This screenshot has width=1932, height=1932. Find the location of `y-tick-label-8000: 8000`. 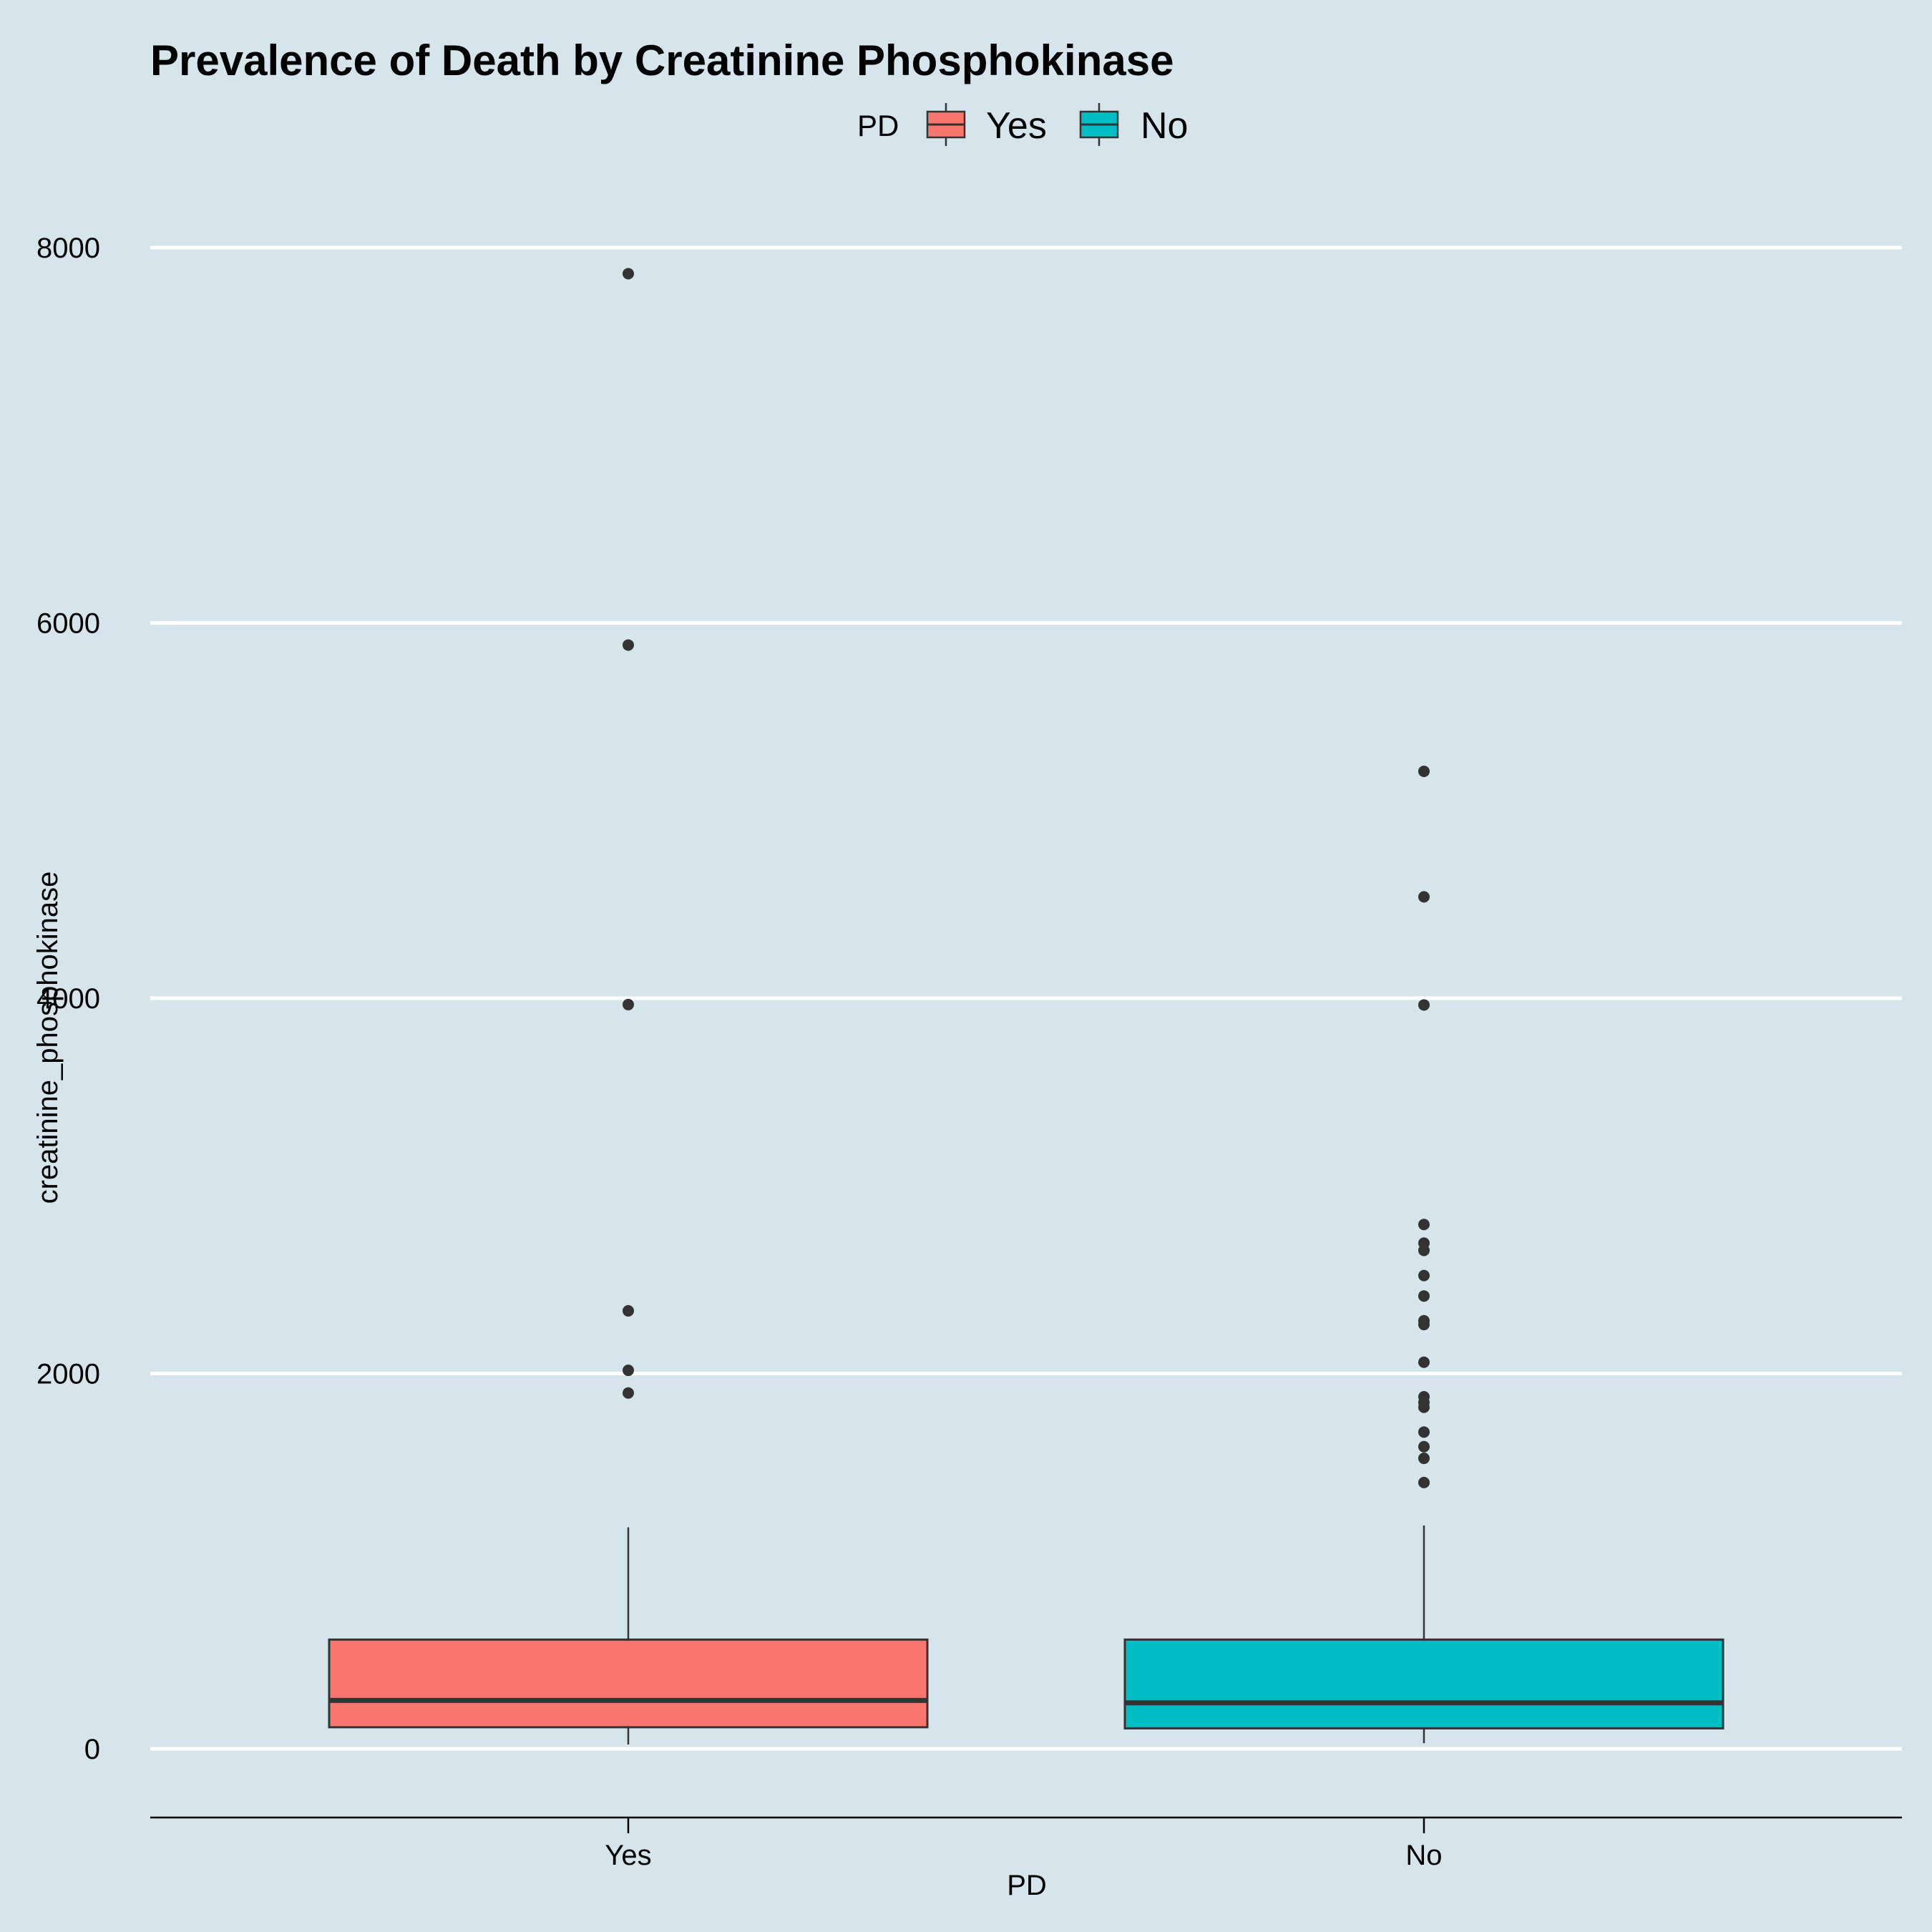

y-tick-label-8000: 8000 is located at coordinates (68, 248).